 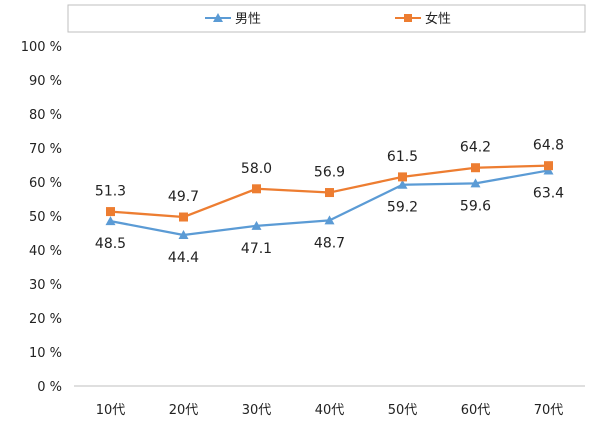 What do you see at coordinates (402, 208) in the screenshot?
I see `data-label: 59.2` at bounding box center [402, 208].